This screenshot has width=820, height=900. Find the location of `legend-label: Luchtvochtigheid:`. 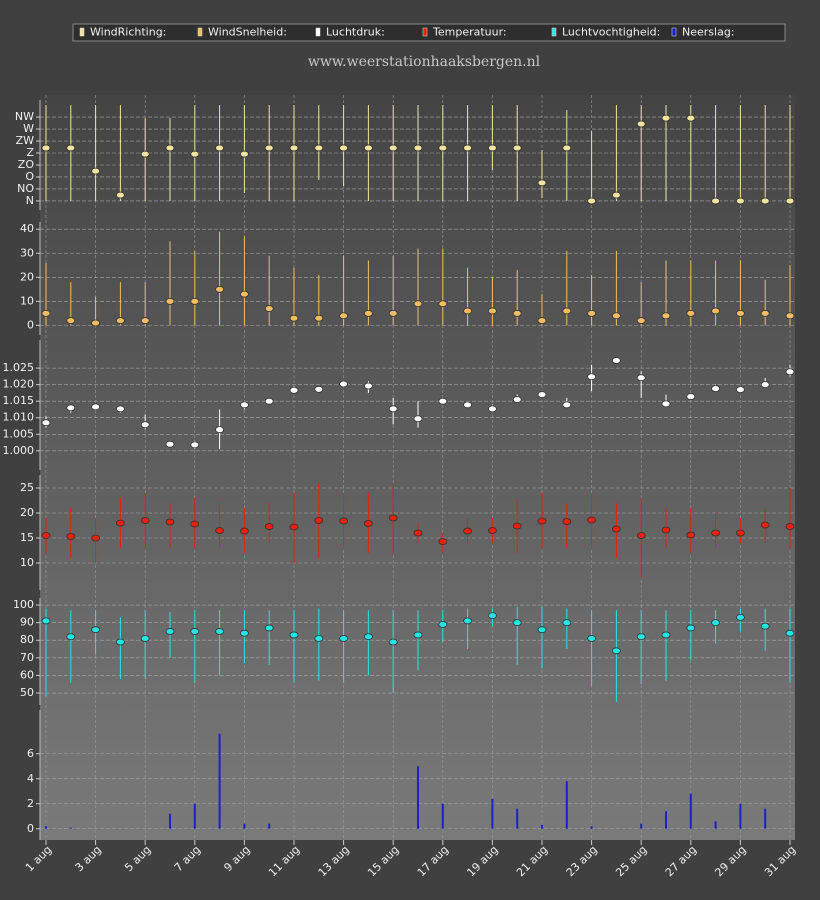

legend-label: Luchtvochtigheid: is located at coordinates (611, 32).